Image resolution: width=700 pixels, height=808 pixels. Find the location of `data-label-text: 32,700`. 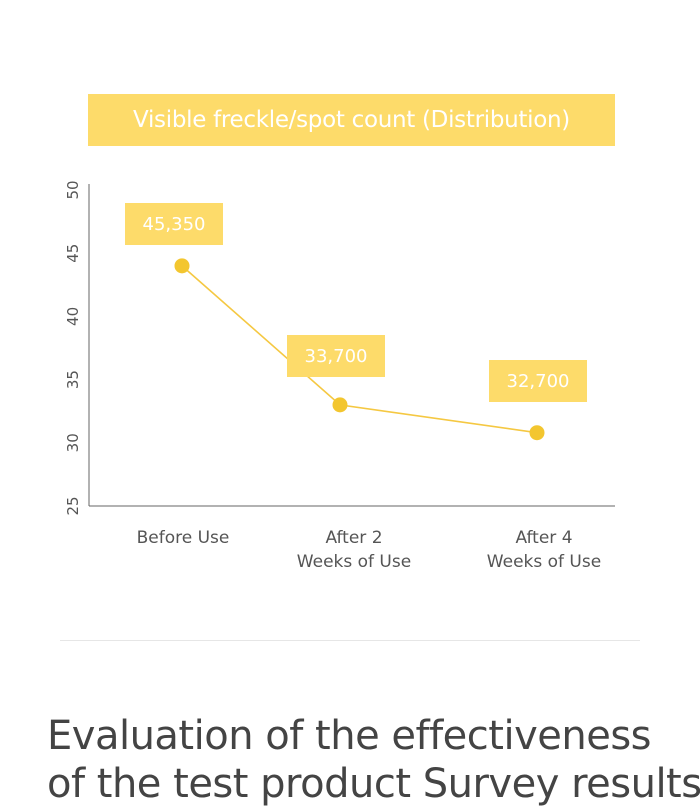

data-label-text: 32,700 is located at coordinates (538, 381).